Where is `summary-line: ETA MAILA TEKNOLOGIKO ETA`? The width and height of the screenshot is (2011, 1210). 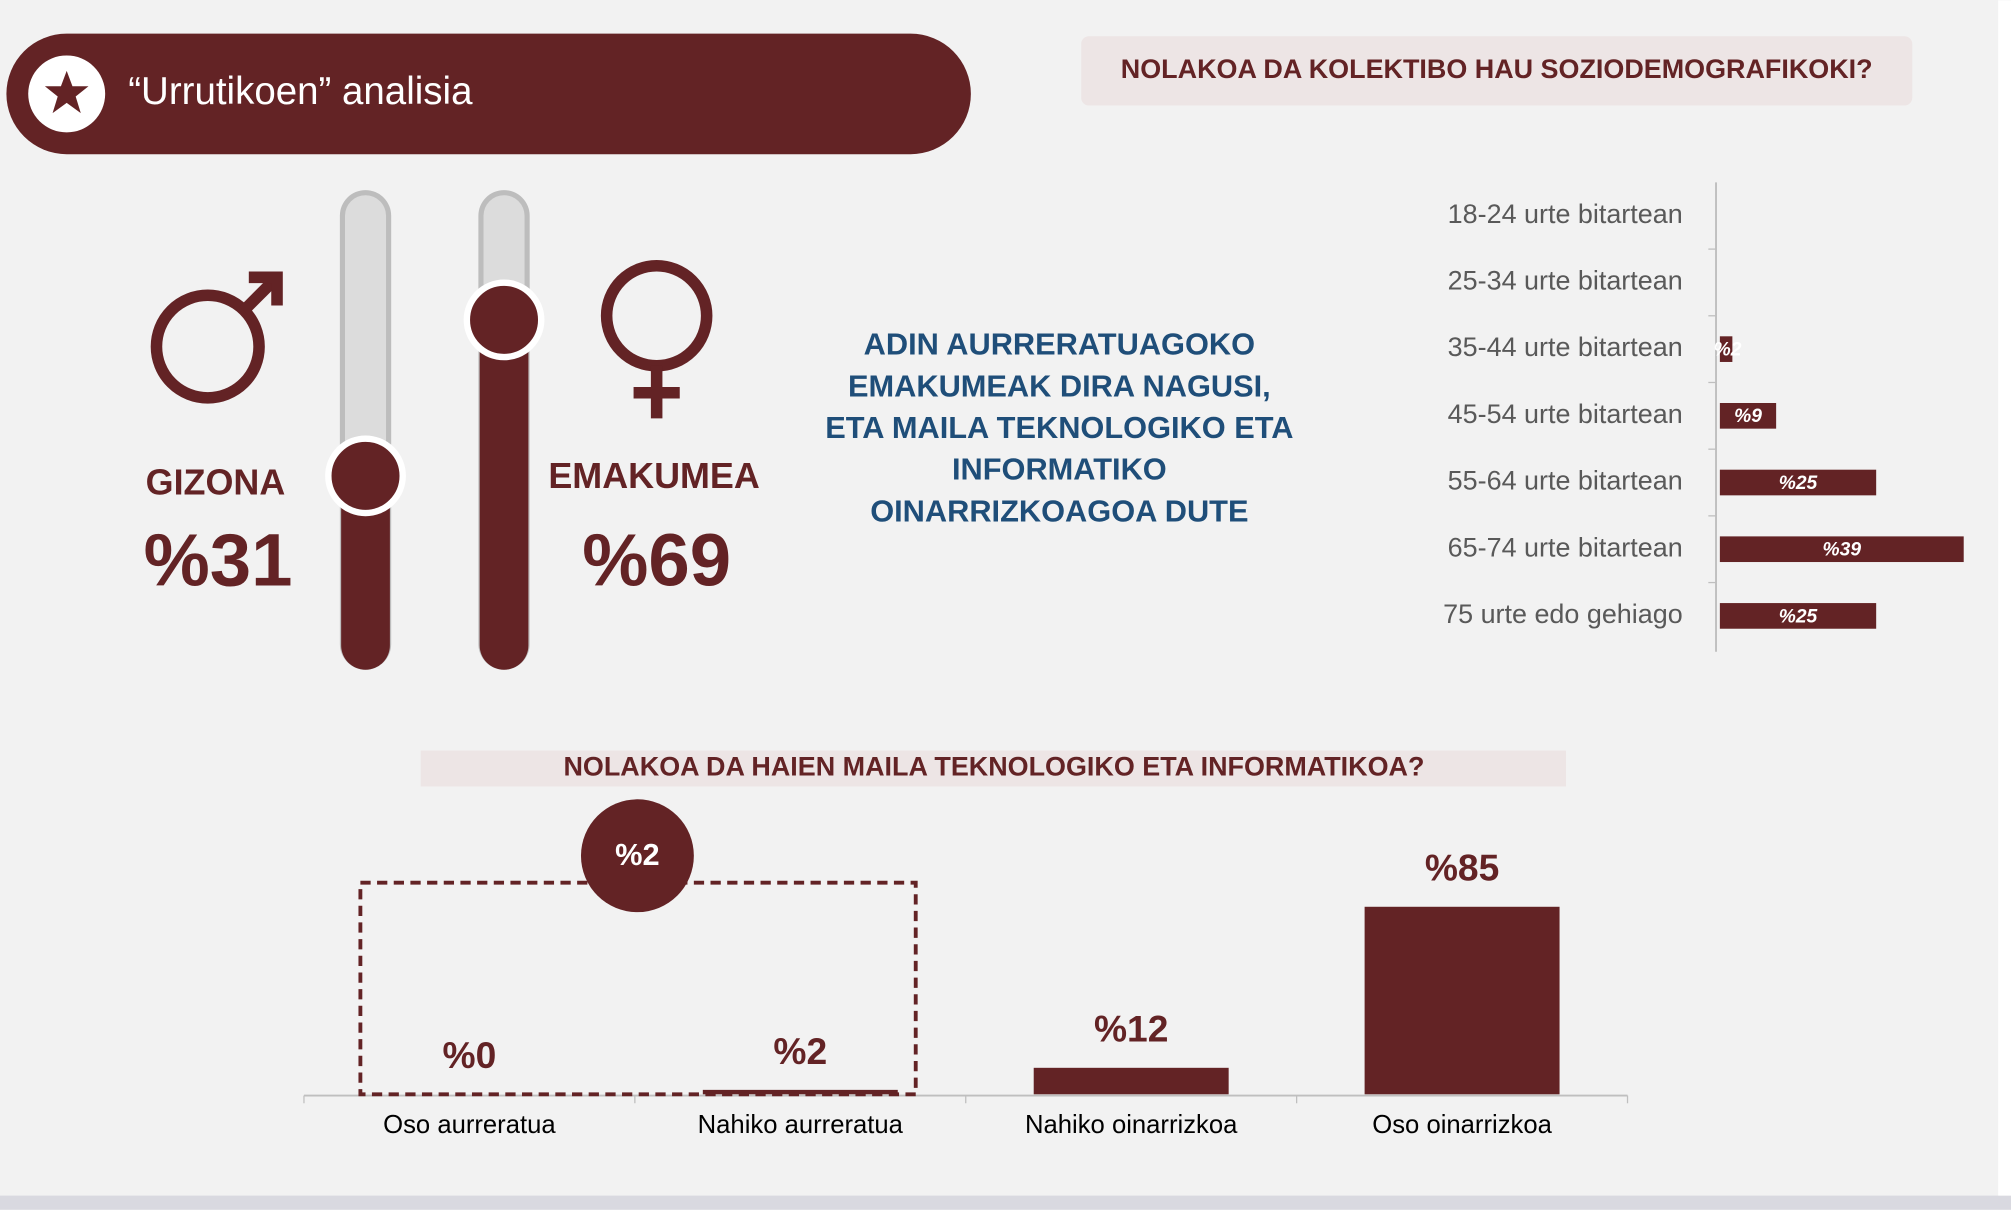
summary-line: ETA MAILA TEKNOLOGIKO ETA is located at coordinates (1059, 427).